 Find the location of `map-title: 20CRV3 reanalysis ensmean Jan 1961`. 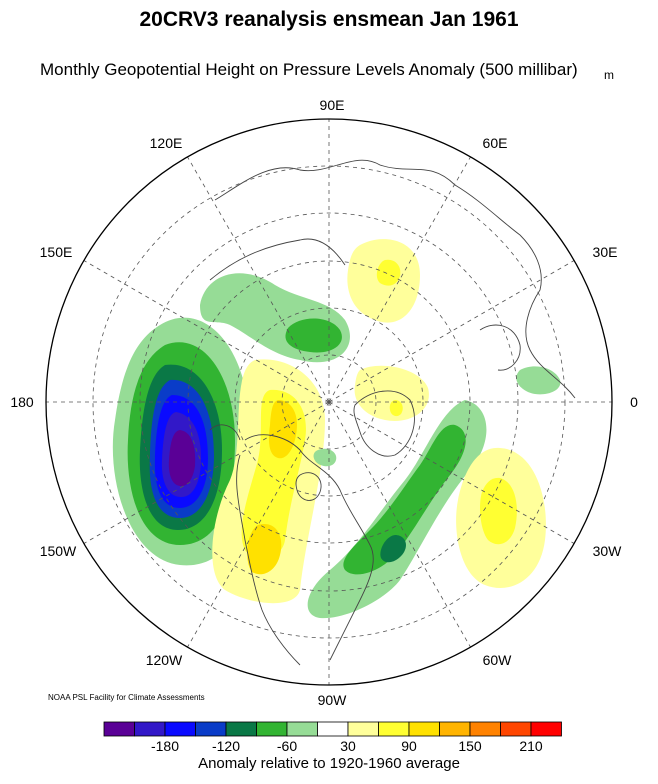

map-title: 20CRV3 reanalysis ensmean Jan 1961 is located at coordinates (329, 19).